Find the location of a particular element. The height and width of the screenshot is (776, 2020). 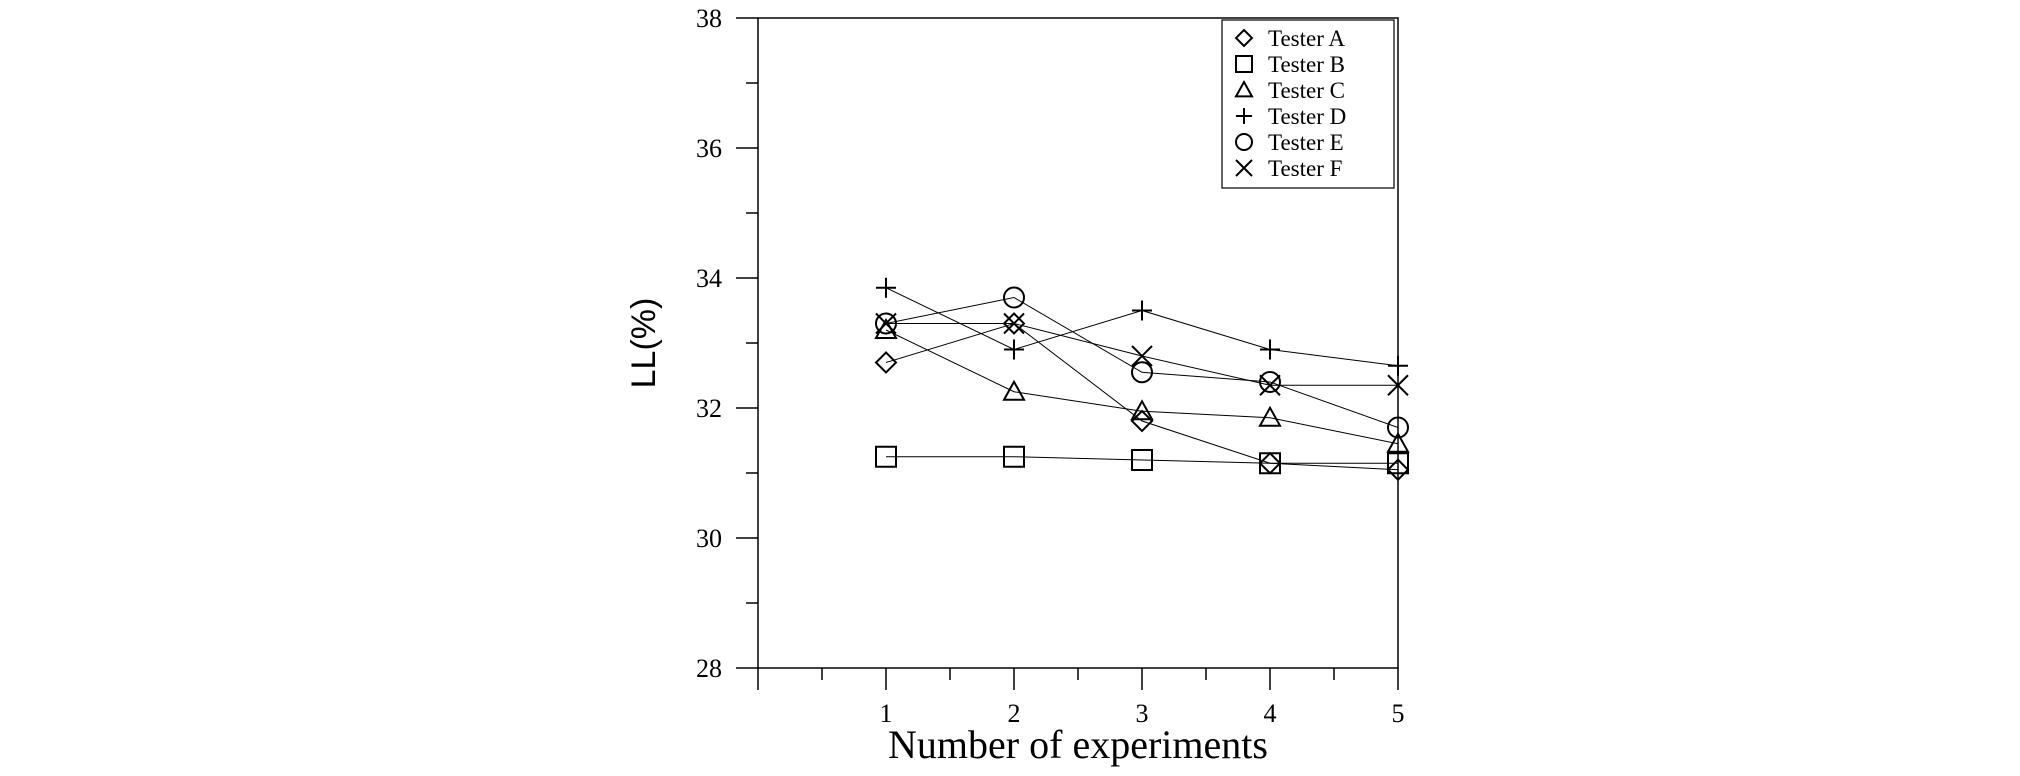

series-layer is located at coordinates (1142, 379).